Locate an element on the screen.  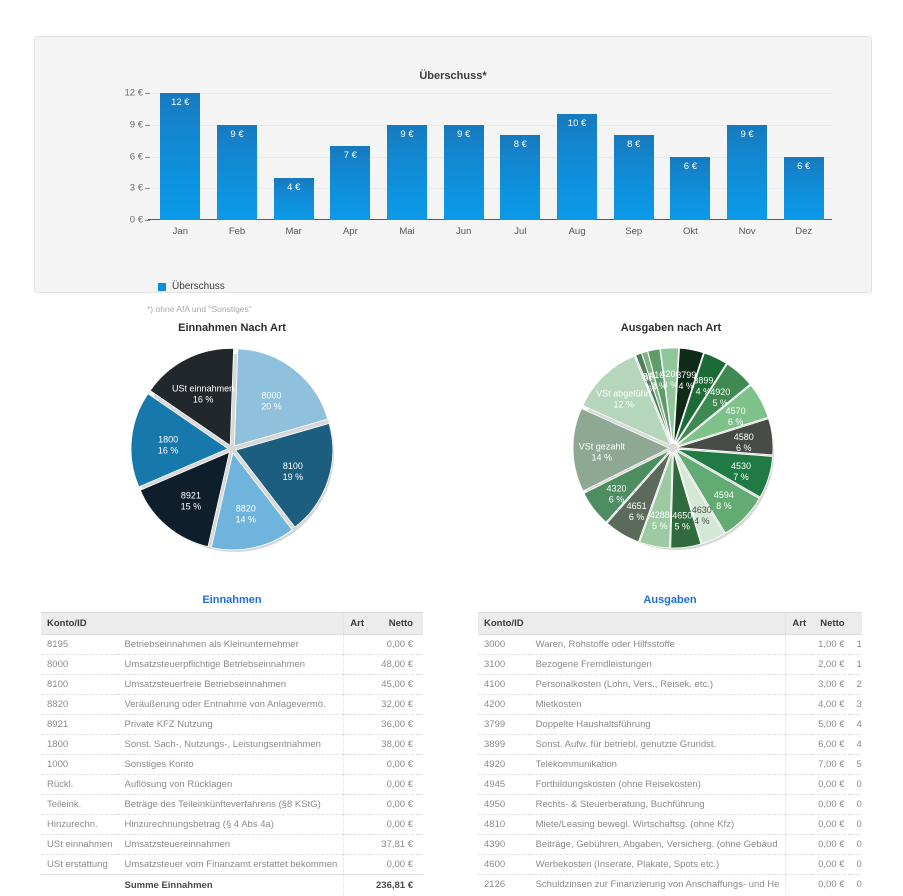
pie-slice-name-label: 4580 is located at coordinates (744, 437).